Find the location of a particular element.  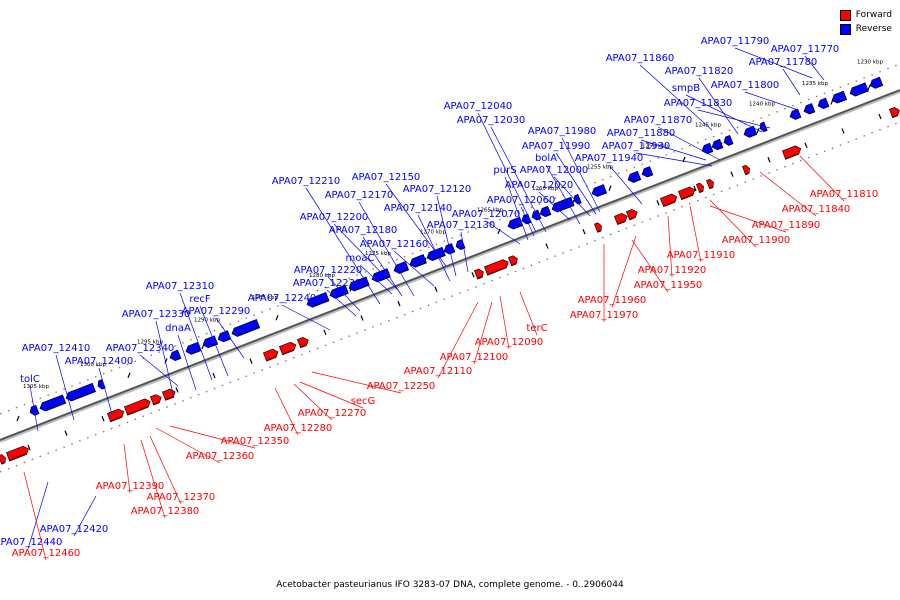

forward-gene-label: terC is located at coordinates (536, 328).